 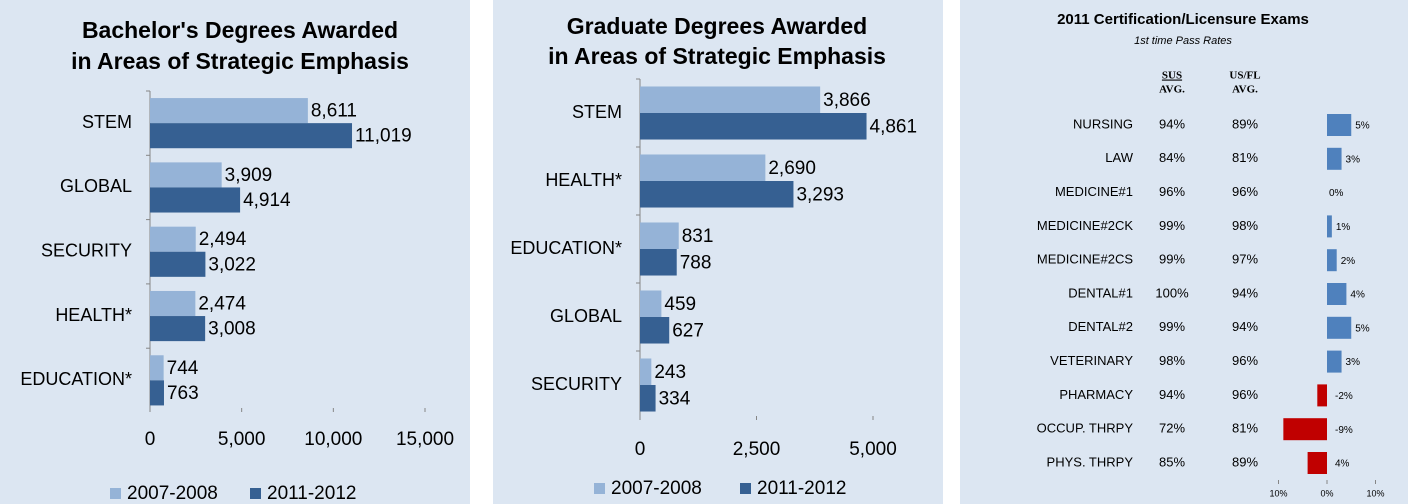 I want to click on value-label: 2,474, so click(x=222, y=304).